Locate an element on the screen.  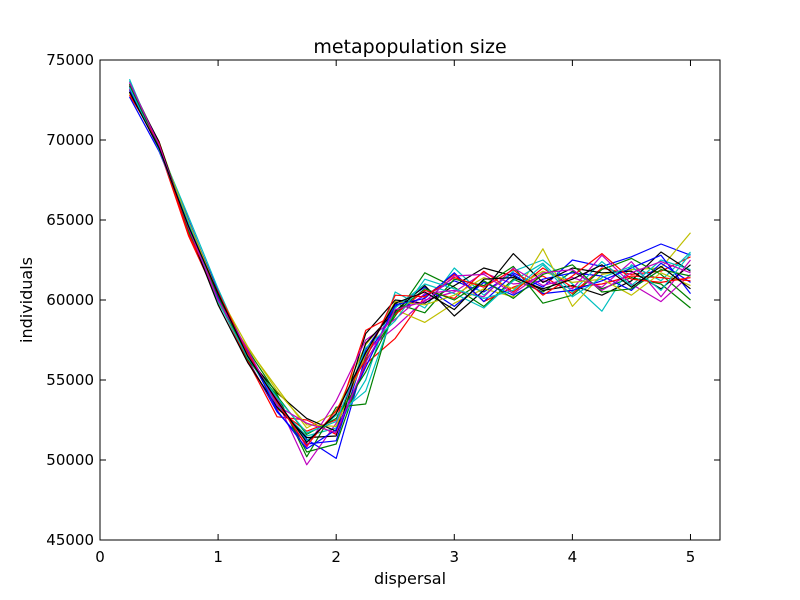
x-tick-label-4: 4 is located at coordinates (573, 557).